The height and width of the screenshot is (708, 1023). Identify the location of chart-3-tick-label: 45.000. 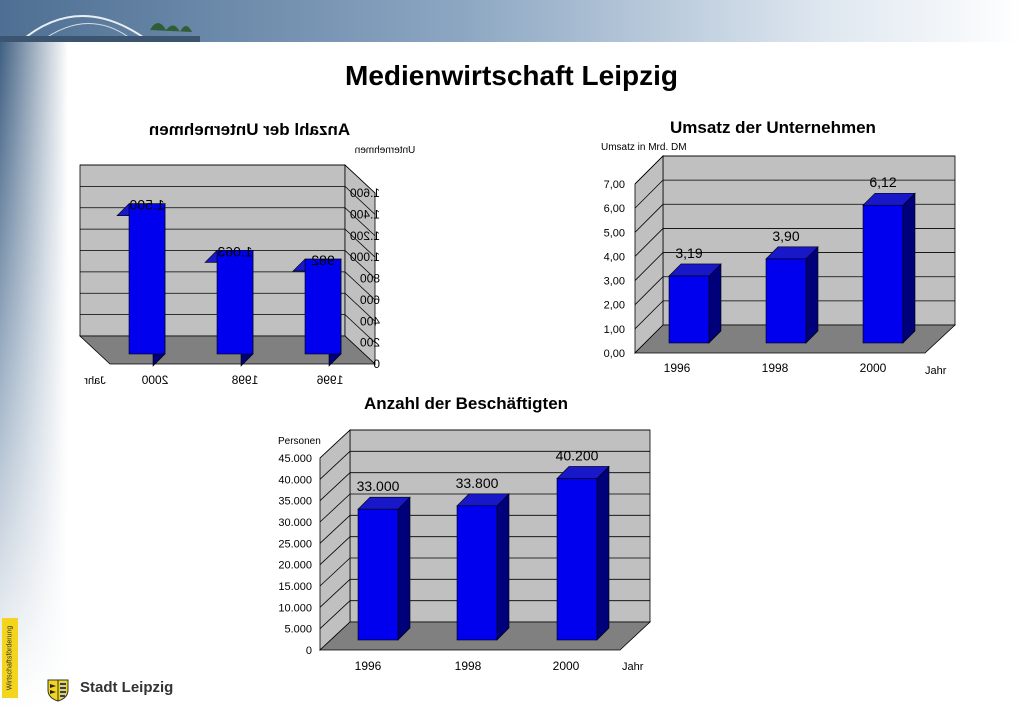
(295, 459).